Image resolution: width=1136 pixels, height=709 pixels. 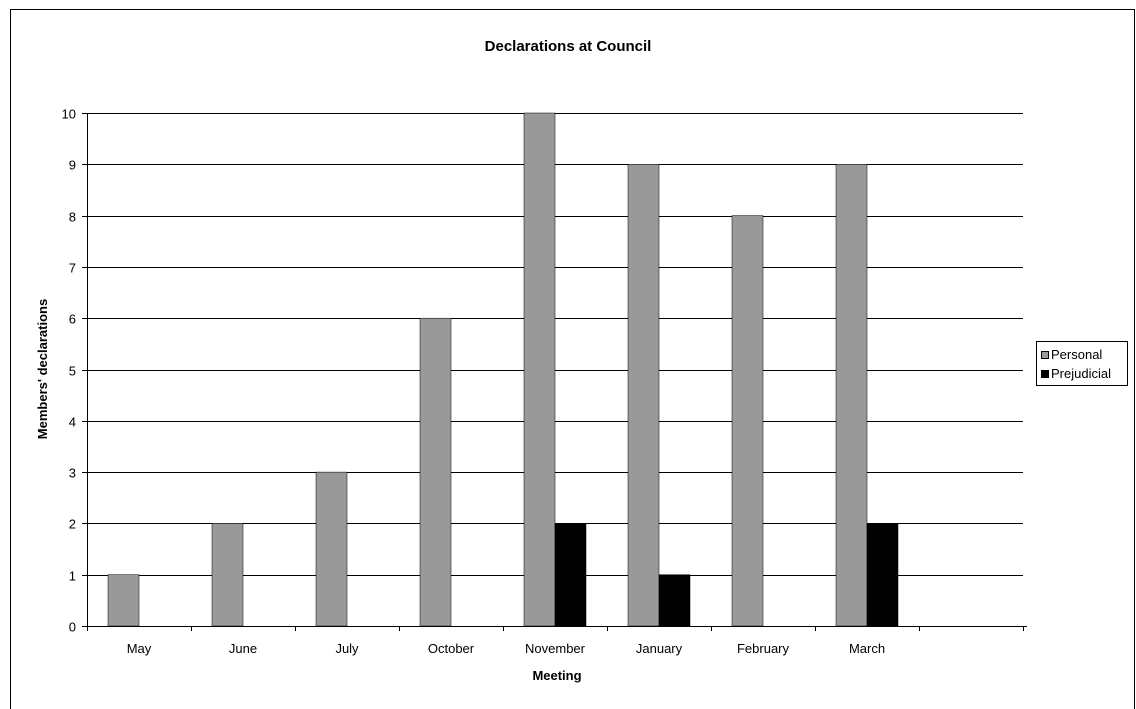 What do you see at coordinates (72, 371) in the screenshot?
I see `y-tick-label: 5` at bounding box center [72, 371].